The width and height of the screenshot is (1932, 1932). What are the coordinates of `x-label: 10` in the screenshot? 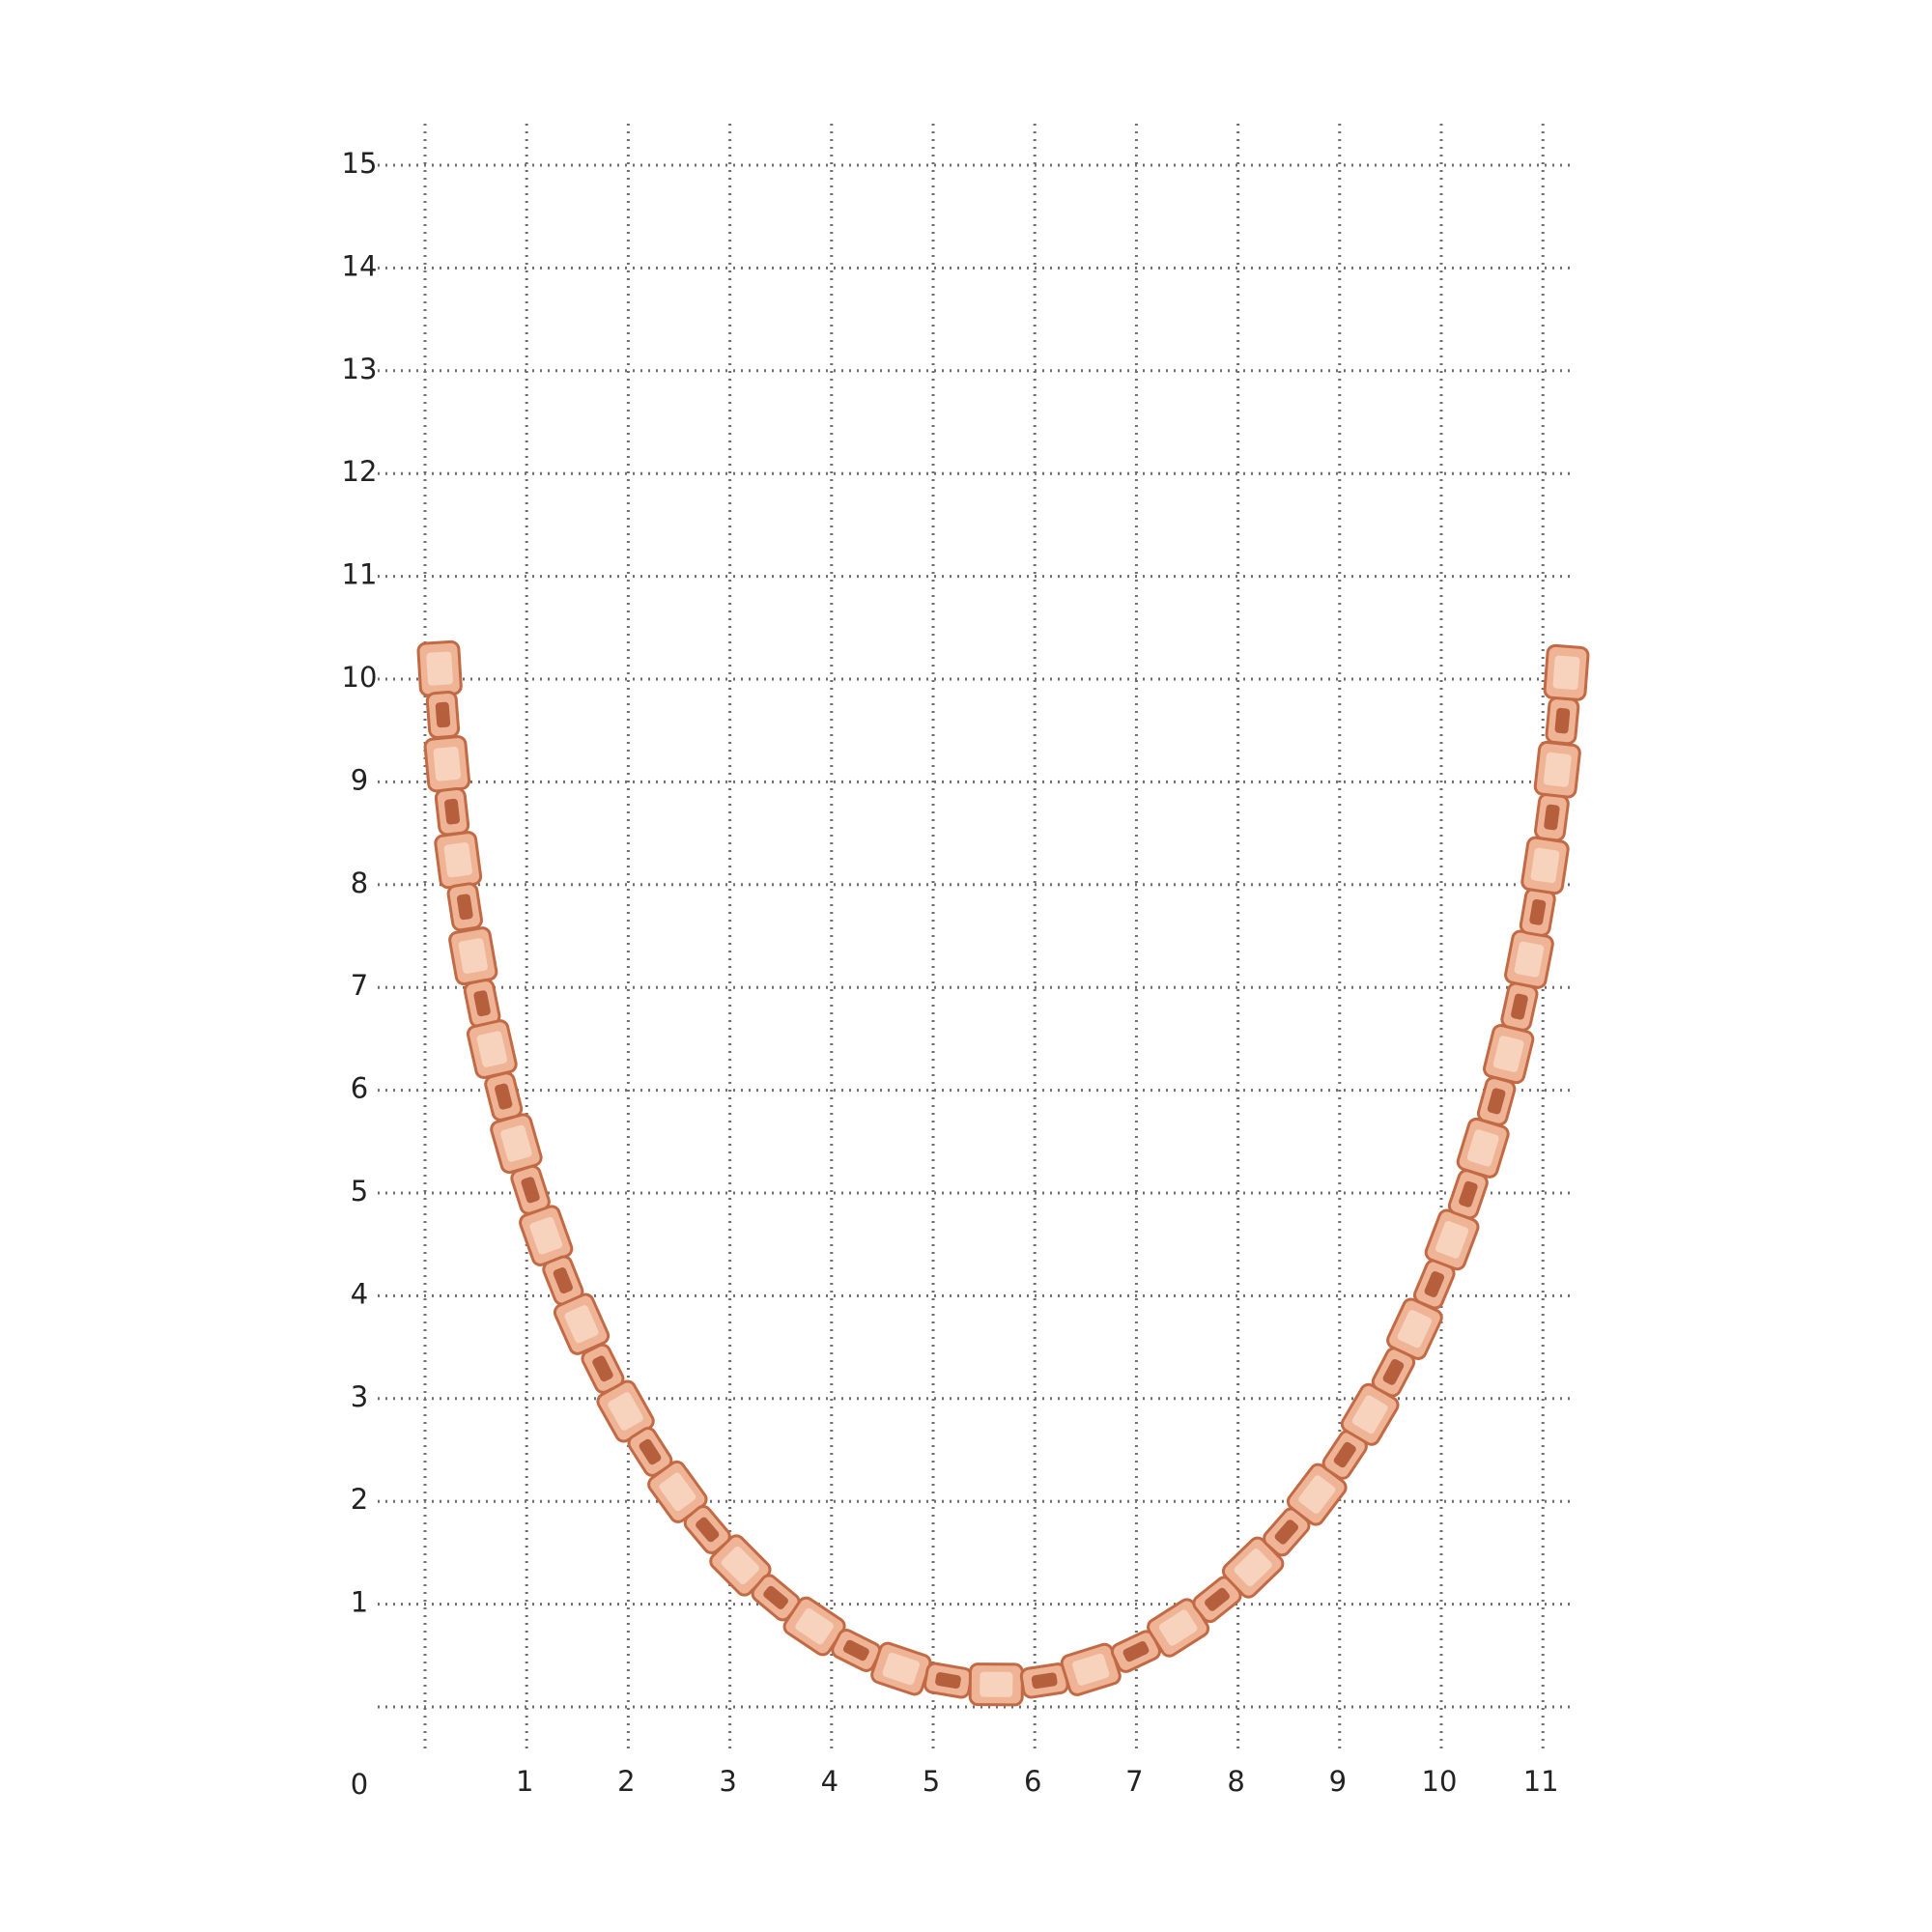 It's located at (1440, 1781).